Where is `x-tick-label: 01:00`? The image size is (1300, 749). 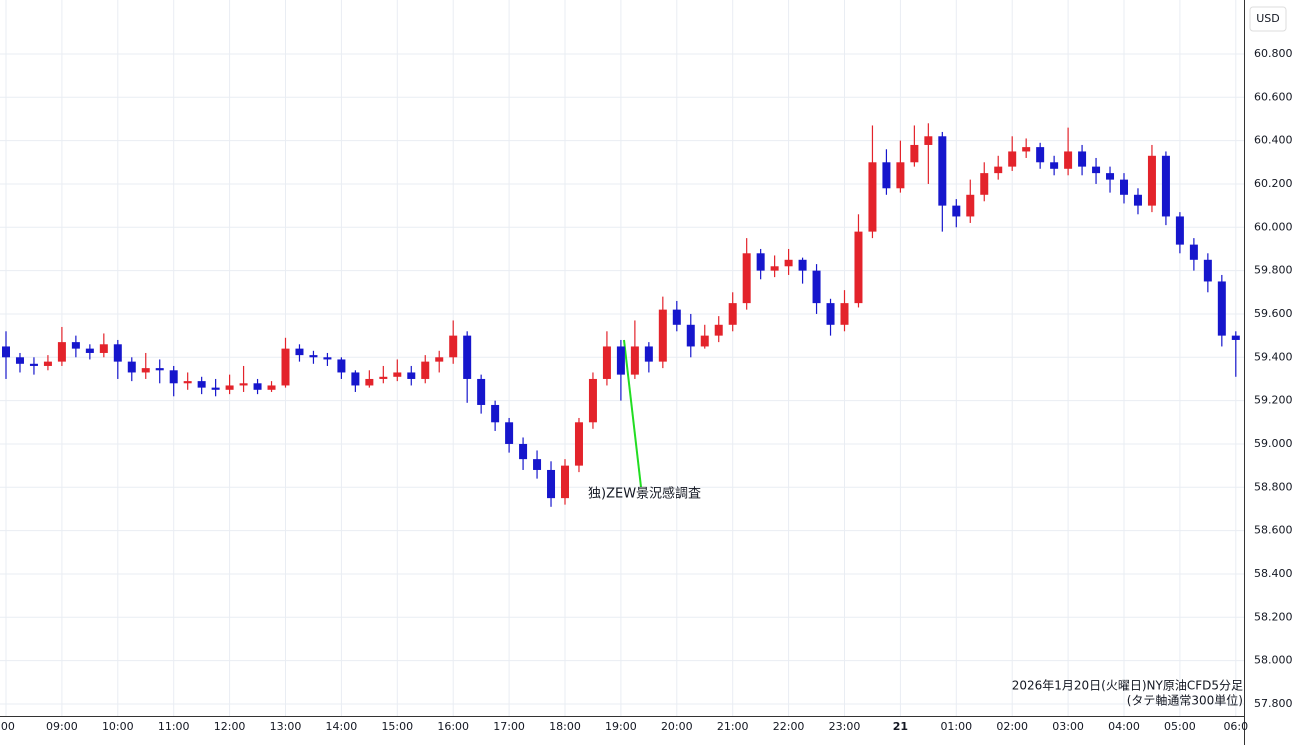
x-tick-label: 01:00 is located at coordinates (956, 726).